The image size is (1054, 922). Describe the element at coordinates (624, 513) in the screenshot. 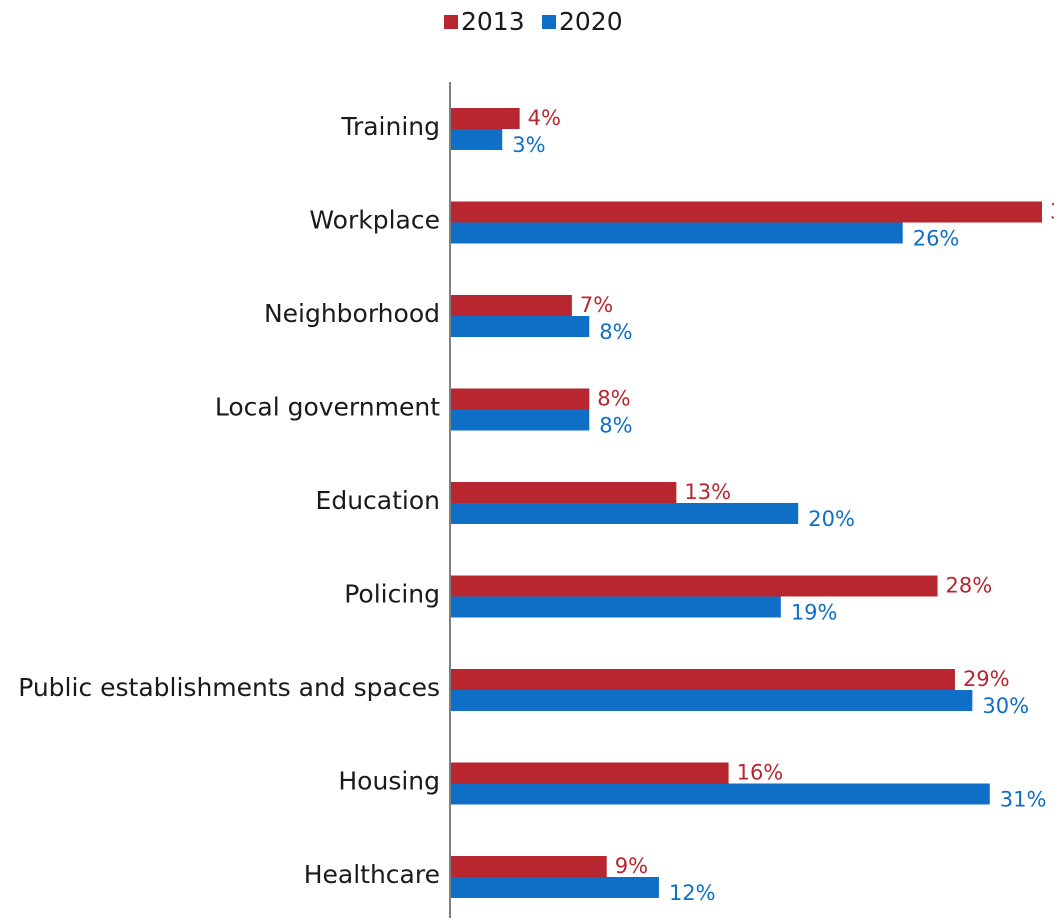

I see `bar-2020-education` at that location.